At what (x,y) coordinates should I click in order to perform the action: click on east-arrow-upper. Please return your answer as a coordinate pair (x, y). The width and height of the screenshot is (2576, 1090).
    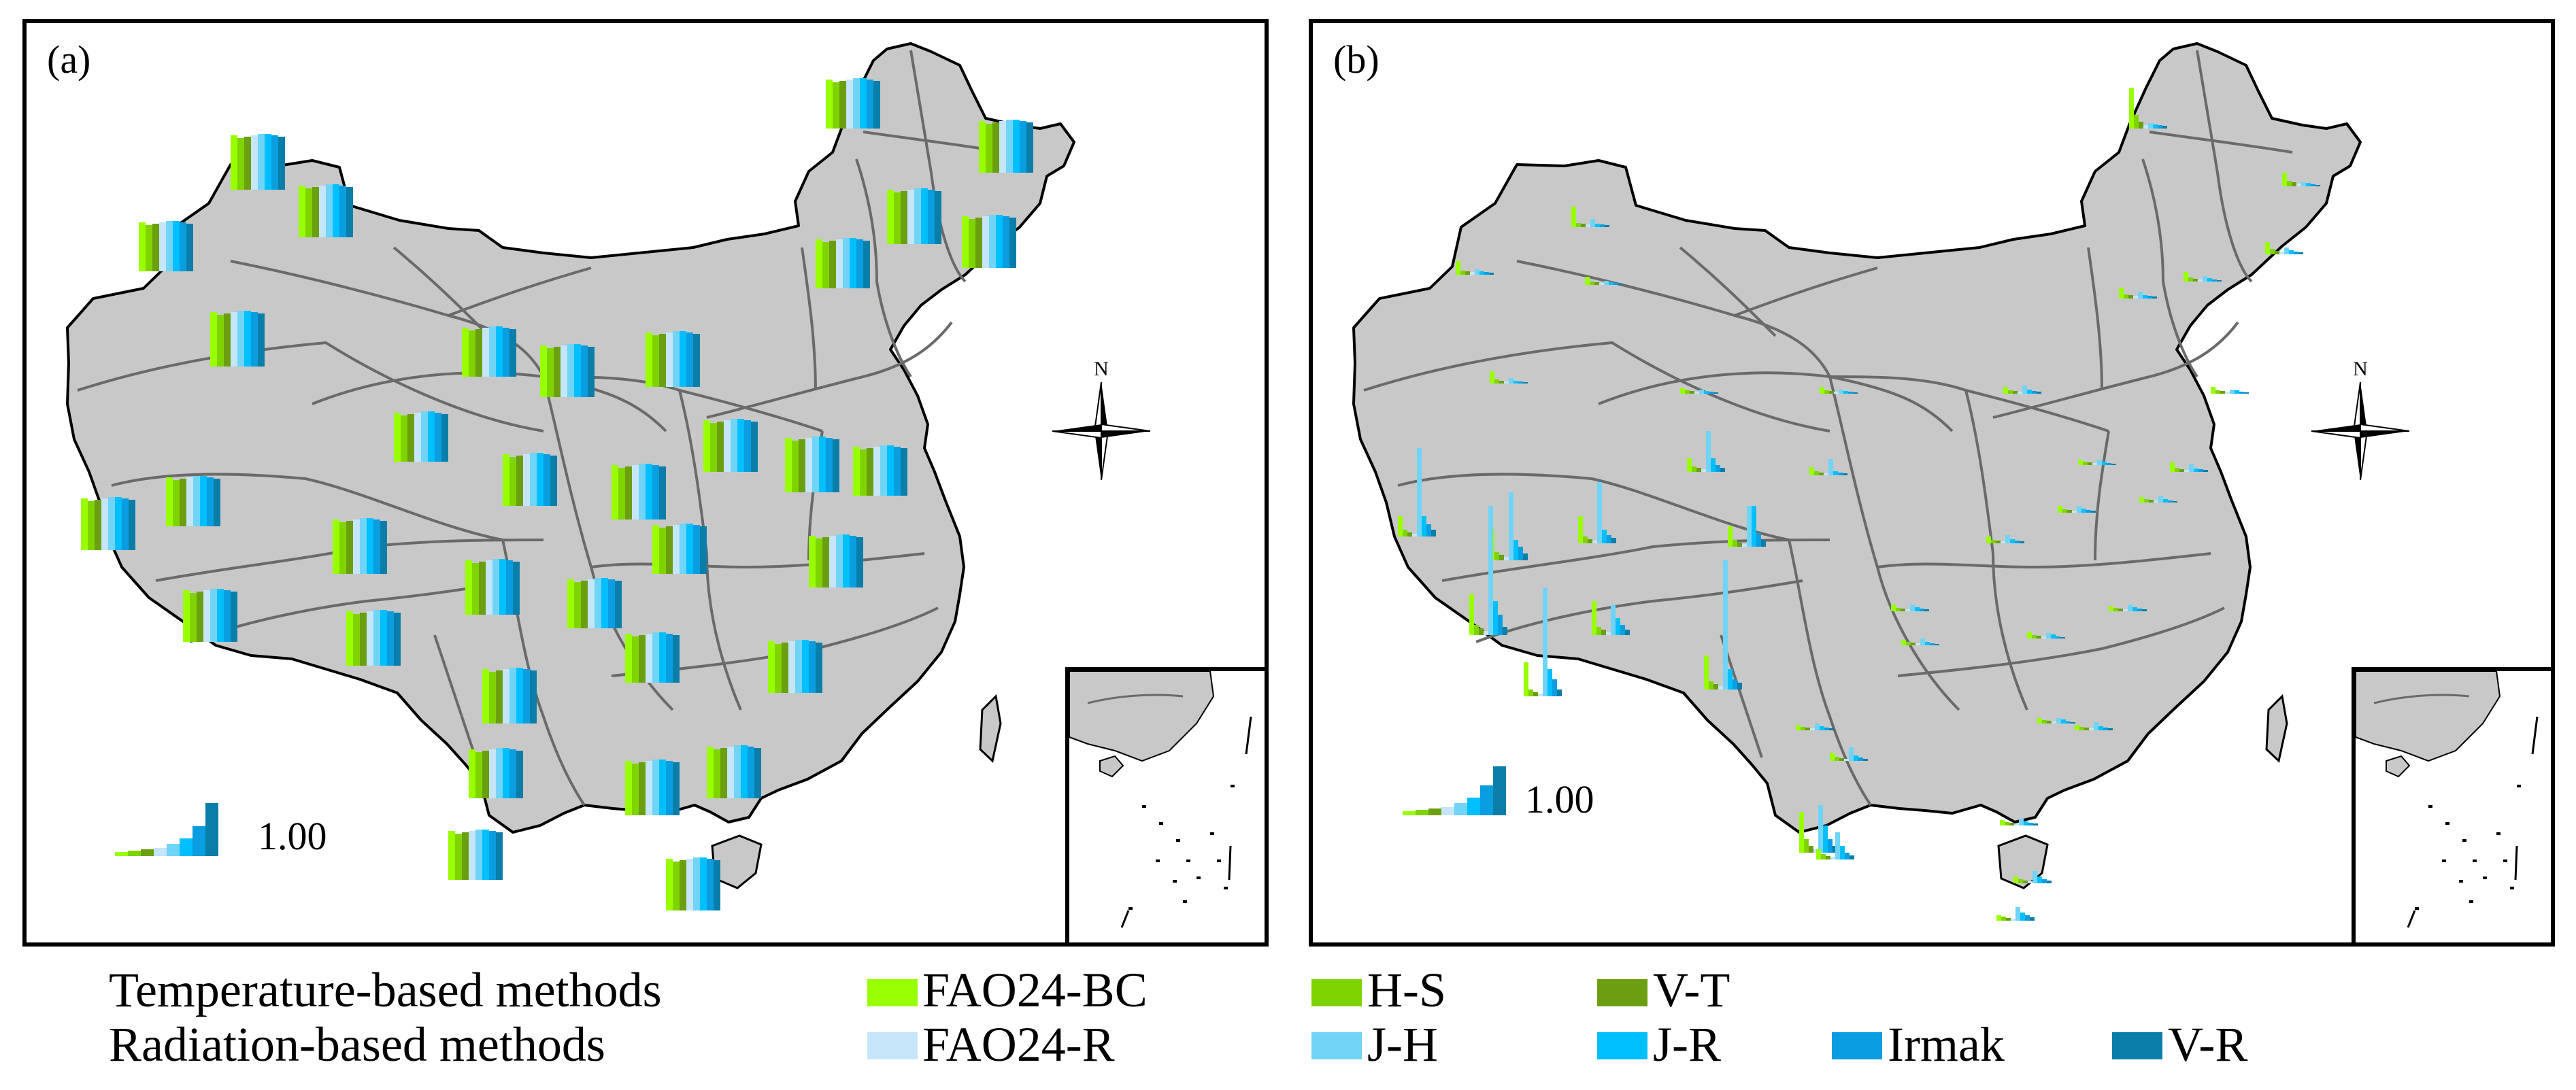
    Looking at the image, I should click on (1126, 427).